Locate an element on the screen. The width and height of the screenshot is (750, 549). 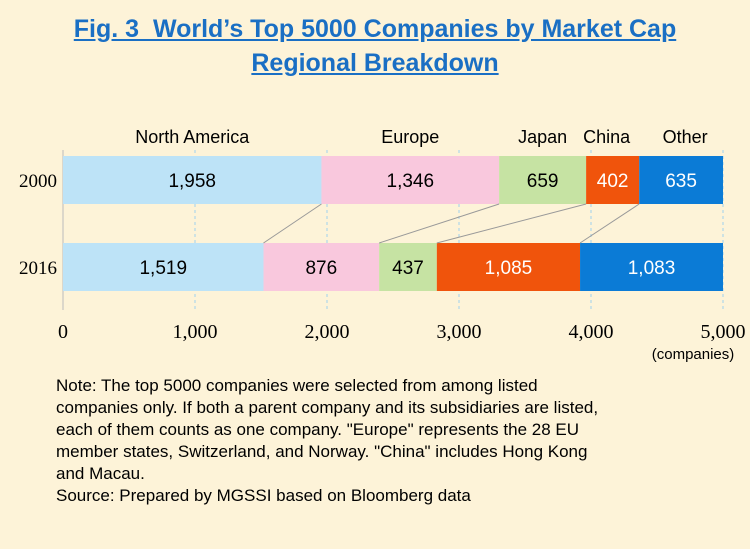
legend-label-china: China is located at coordinates (607, 137).